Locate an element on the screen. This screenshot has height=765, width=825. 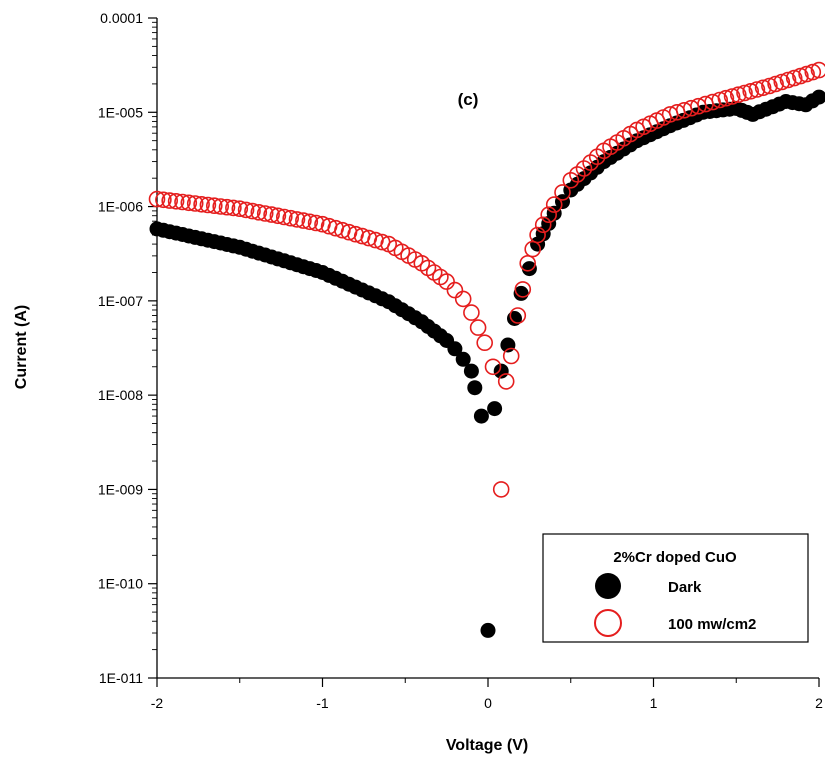
legend: 2%Cr doped CuO Dark 100 mw/cm2 is located at coordinates (675, 588).